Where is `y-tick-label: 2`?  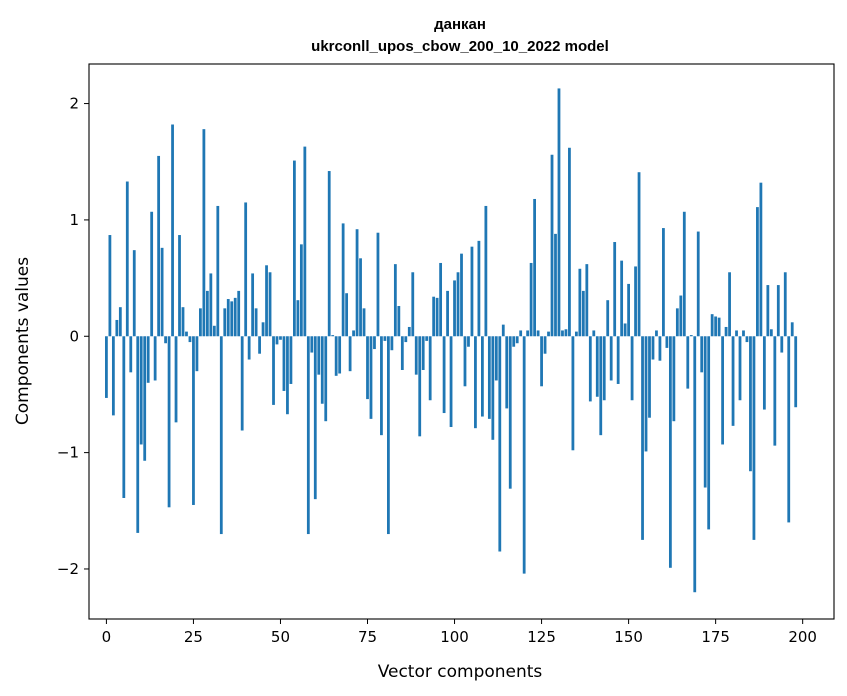
y-tick-label: 2 is located at coordinates (74, 104).